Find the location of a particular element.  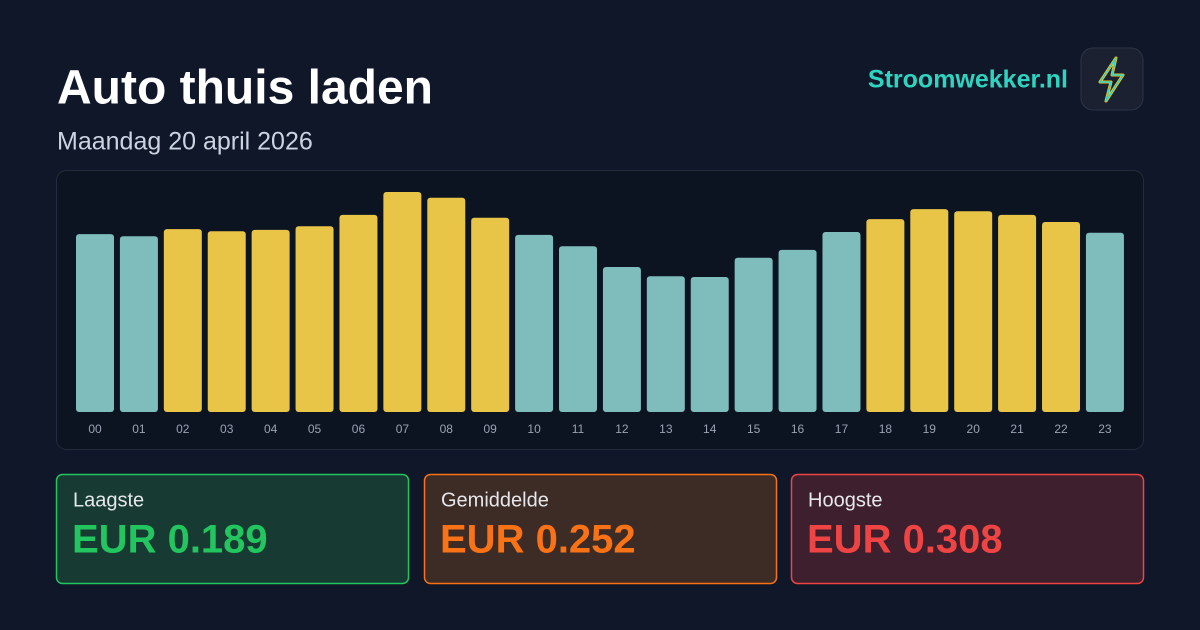

x-tick-label: 11 is located at coordinates (578, 429).